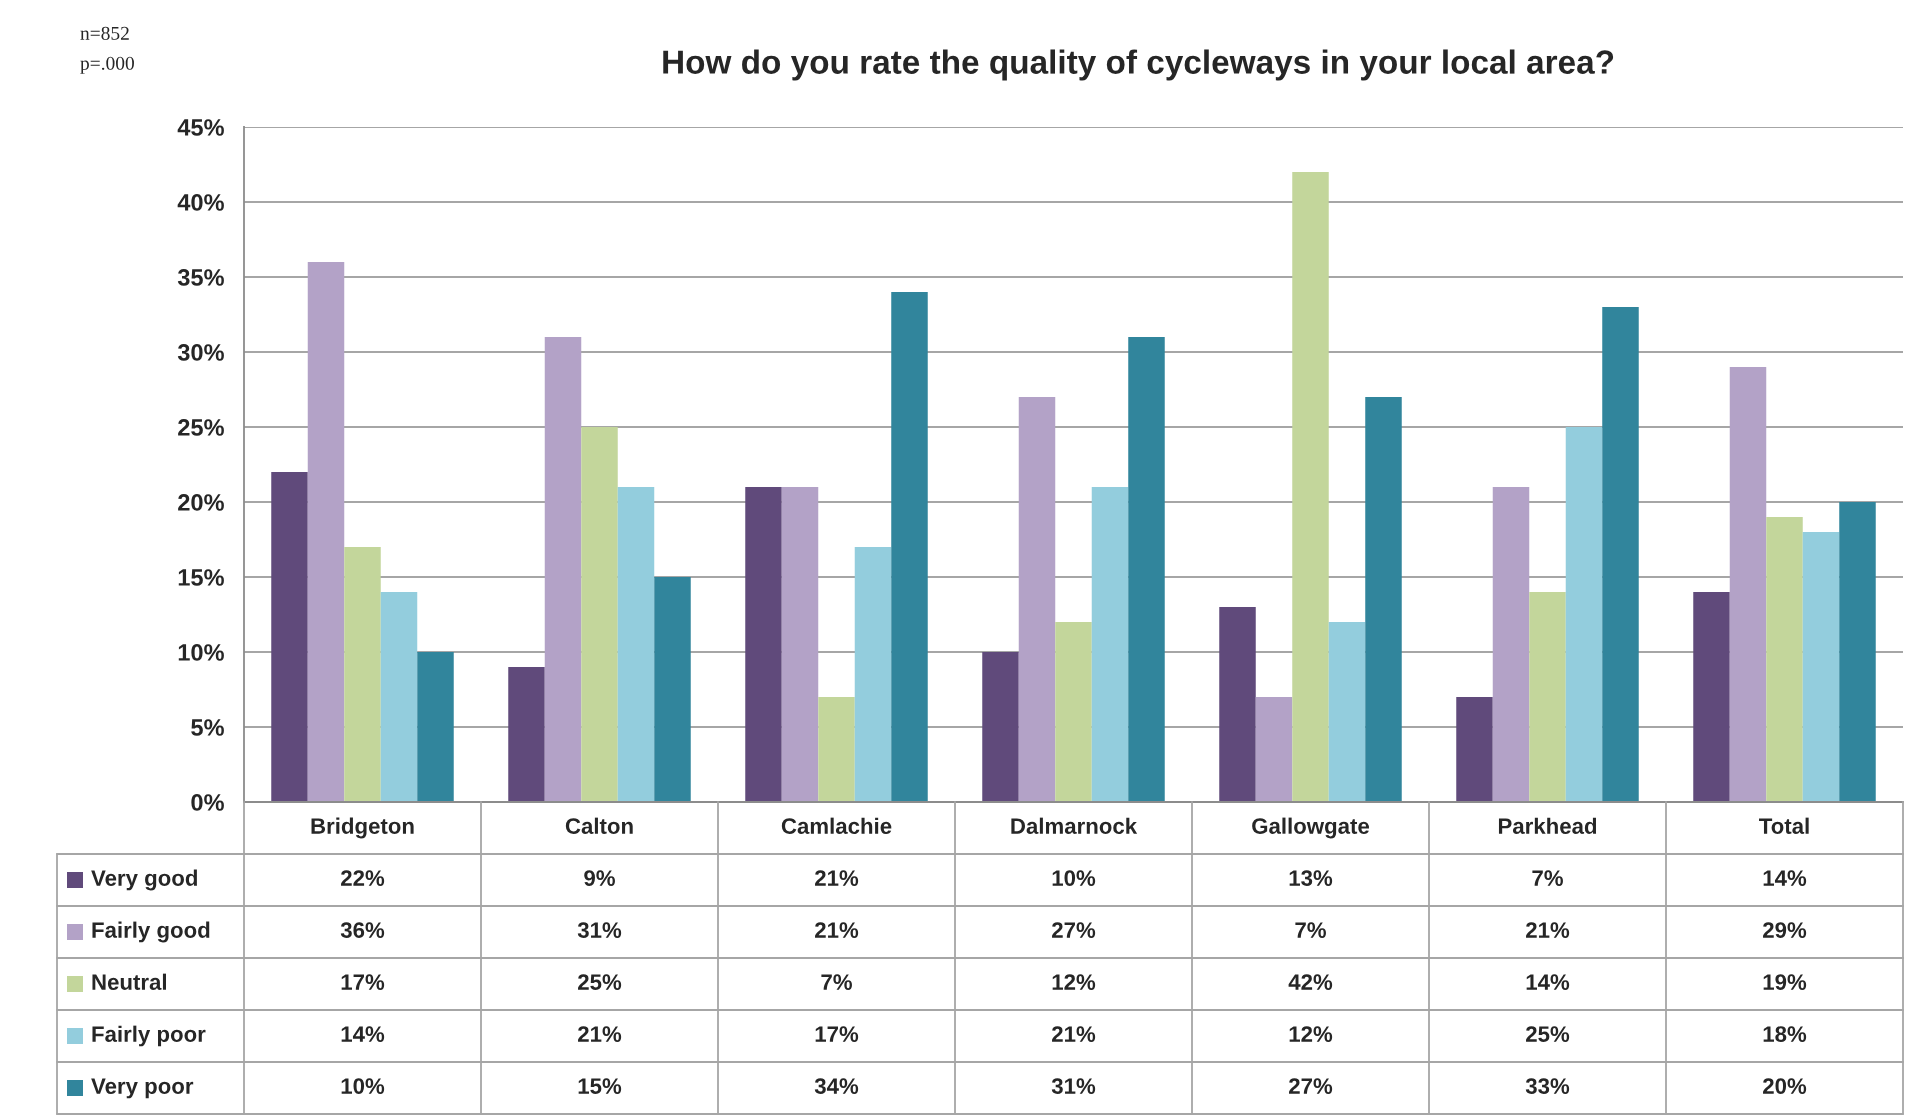 This screenshot has height=1118, width=1915. Describe the element at coordinates (1785, 982) in the screenshot. I see `data-label: 19%` at that location.